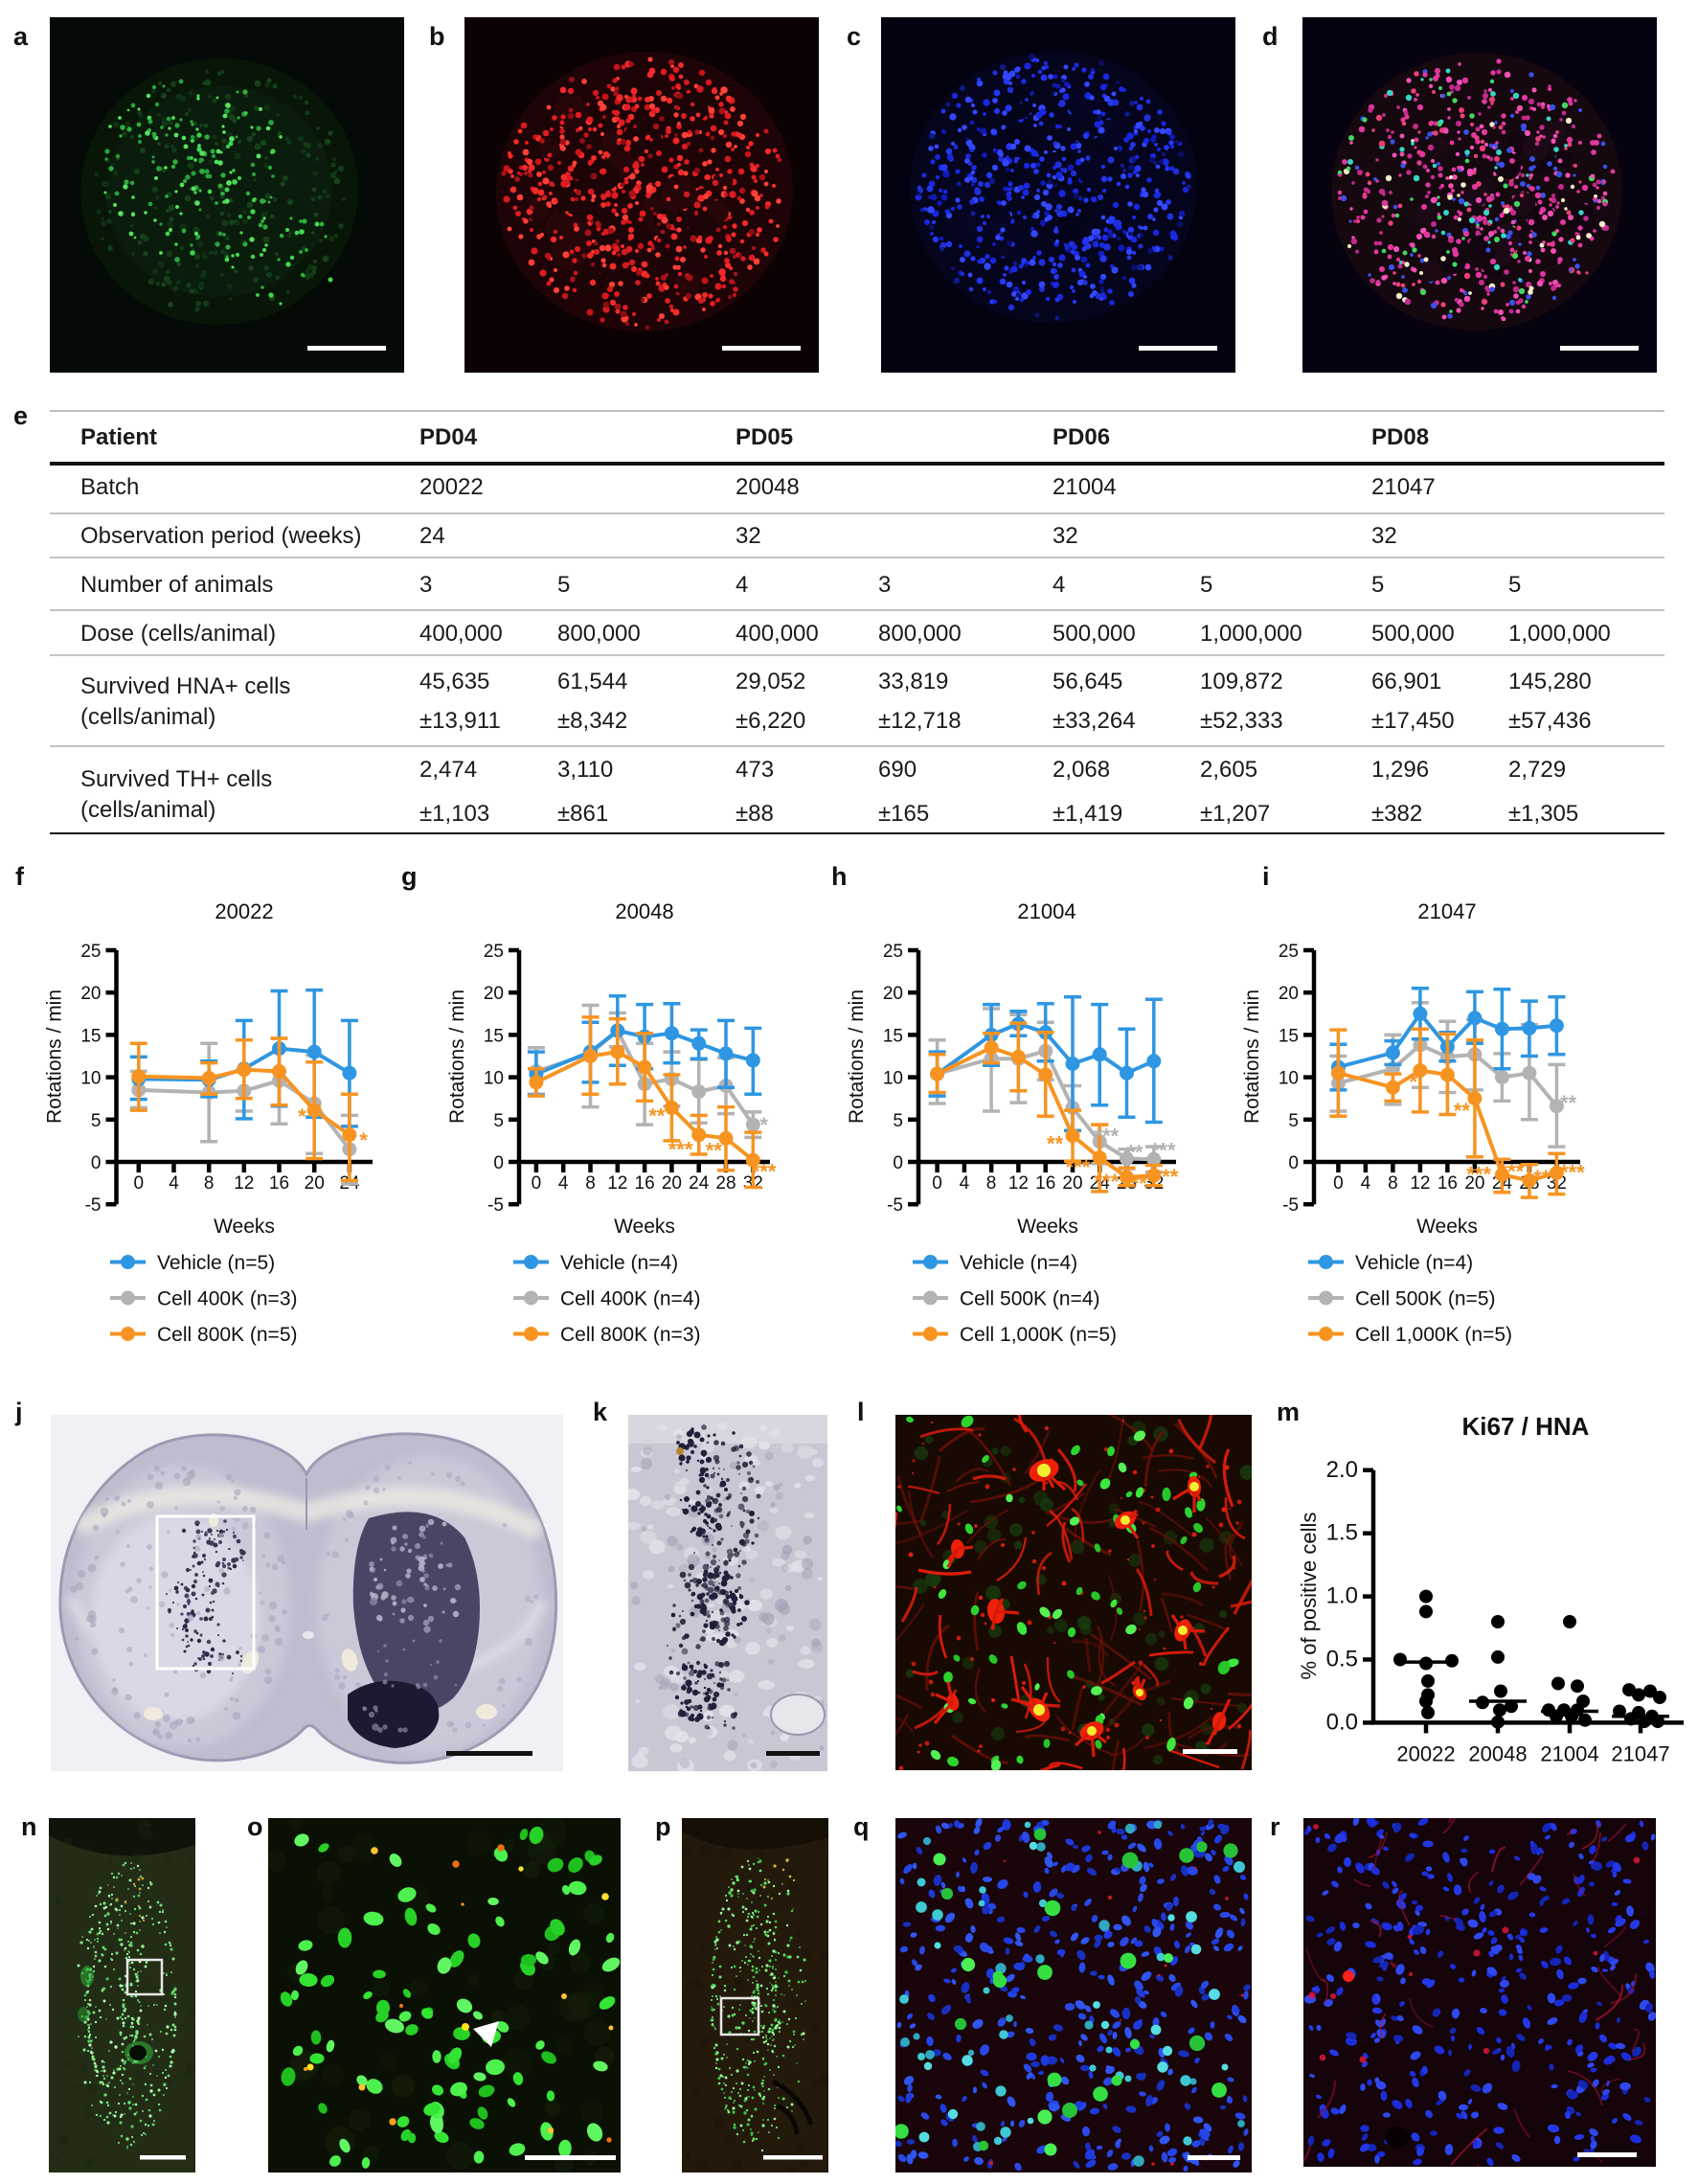  What do you see at coordinates (631, 1335) in the screenshot?
I see `svg-text: Cell 800K (n=3)` at bounding box center [631, 1335].